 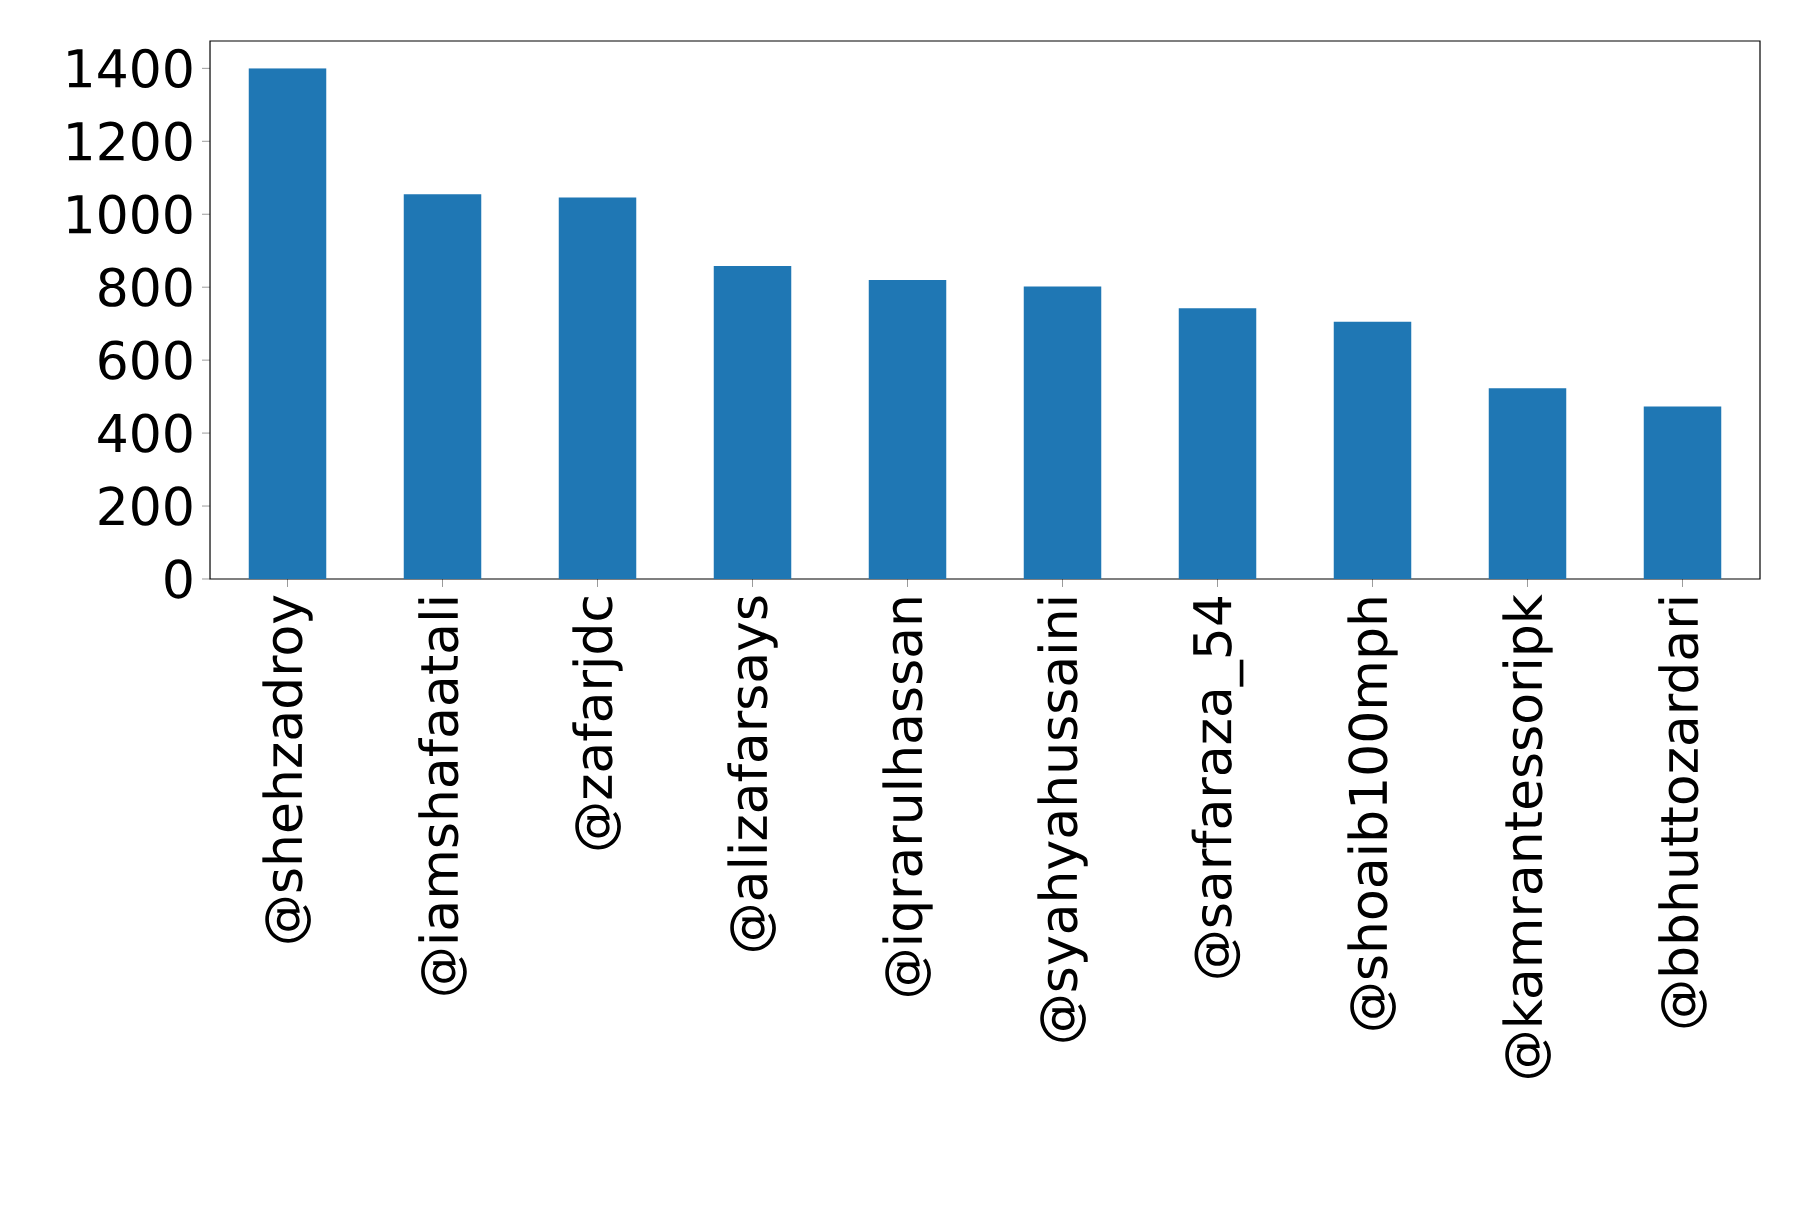 I want to click on y-tick-label: 400, so click(x=145, y=433).